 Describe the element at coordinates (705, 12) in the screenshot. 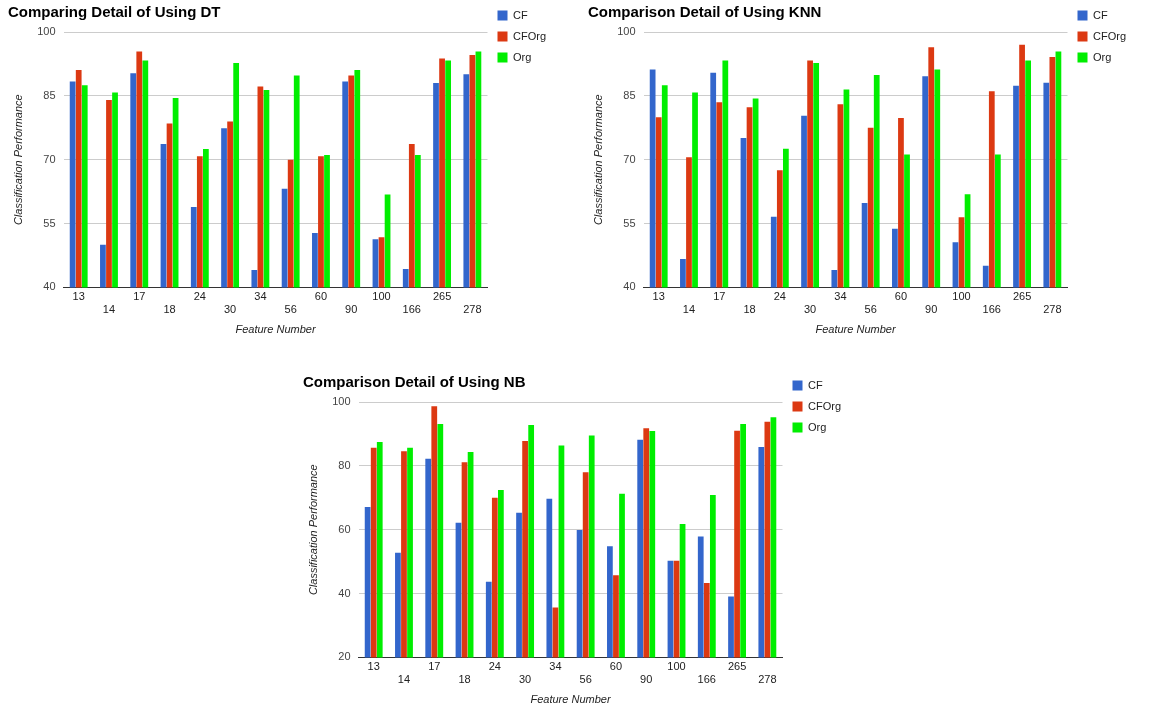

I see `chart-title: Comparison Detail of Using KNN` at that location.